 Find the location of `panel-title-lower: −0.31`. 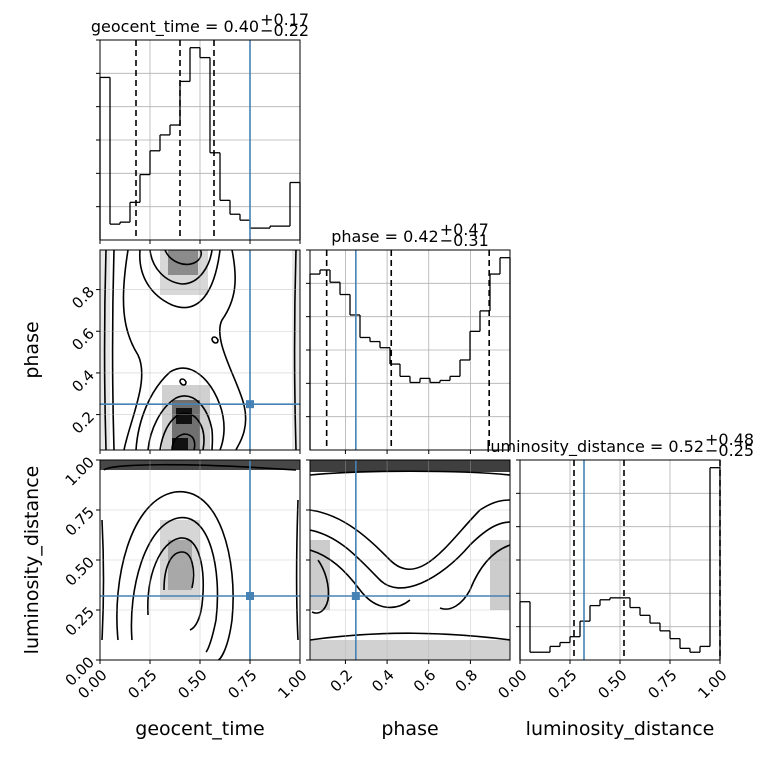

panel-title-lower: −0.31 is located at coordinates (464, 240).